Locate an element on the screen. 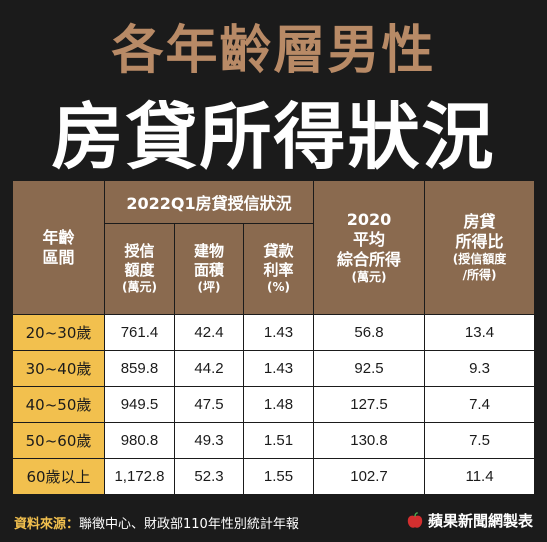 This screenshot has width=547, height=542. header-income: 2020 平均 綜合所得 (萬元) is located at coordinates (369, 247).